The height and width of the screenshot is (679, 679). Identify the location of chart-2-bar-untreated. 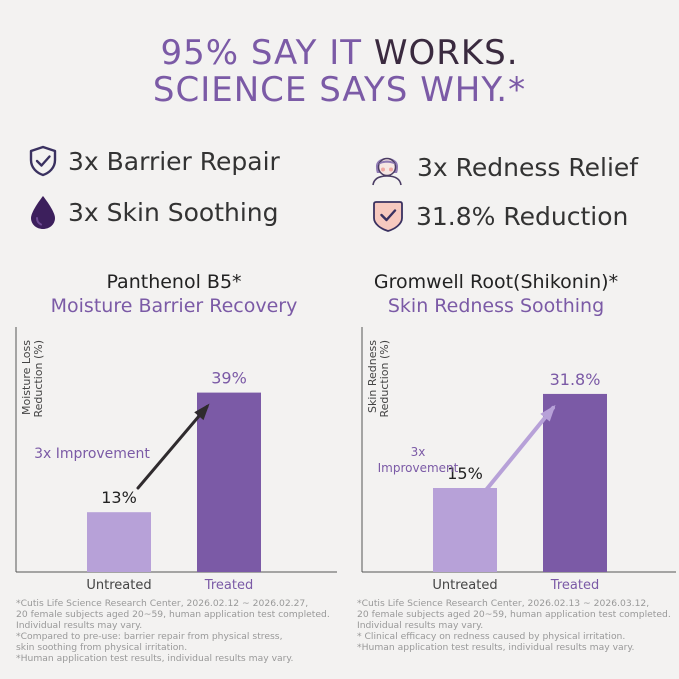
(465, 530).